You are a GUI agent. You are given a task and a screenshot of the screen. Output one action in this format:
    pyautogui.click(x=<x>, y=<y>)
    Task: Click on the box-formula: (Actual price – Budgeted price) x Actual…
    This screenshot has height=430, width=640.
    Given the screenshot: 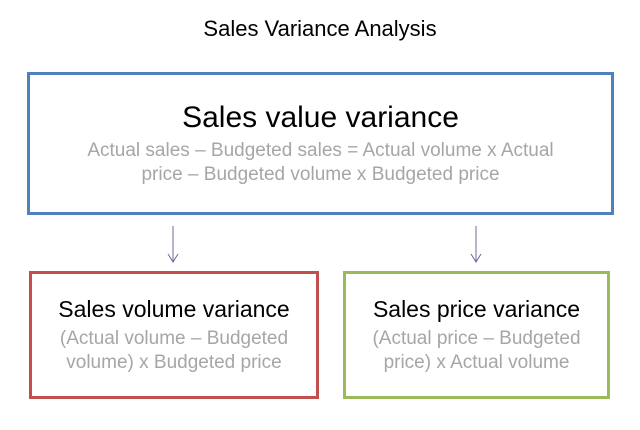 What is the action you would take?
    pyautogui.click(x=476, y=350)
    